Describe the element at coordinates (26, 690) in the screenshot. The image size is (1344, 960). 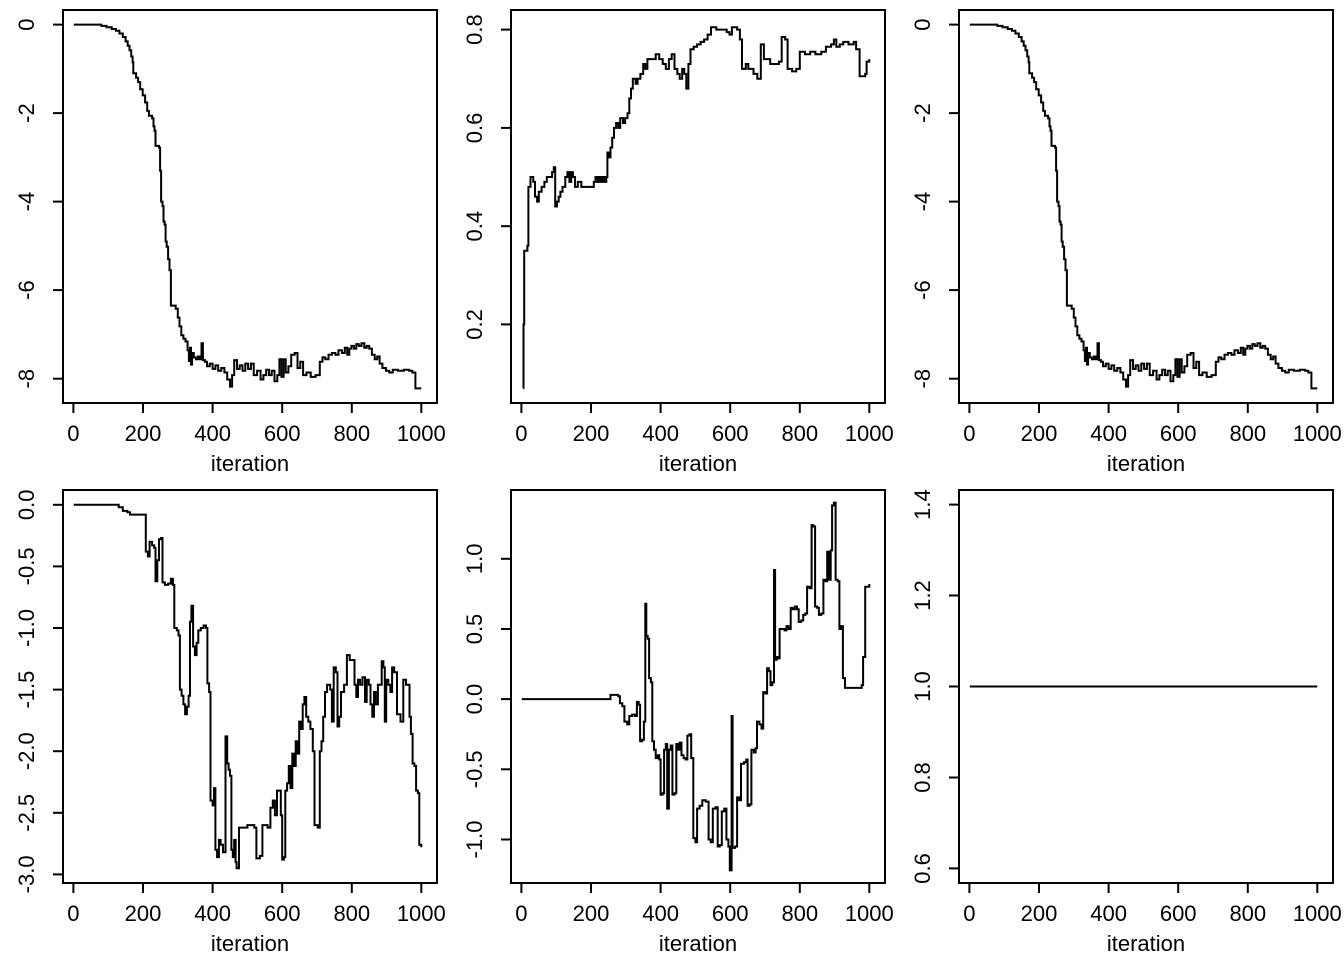
I see `y-tick-label: -1.5` at that location.